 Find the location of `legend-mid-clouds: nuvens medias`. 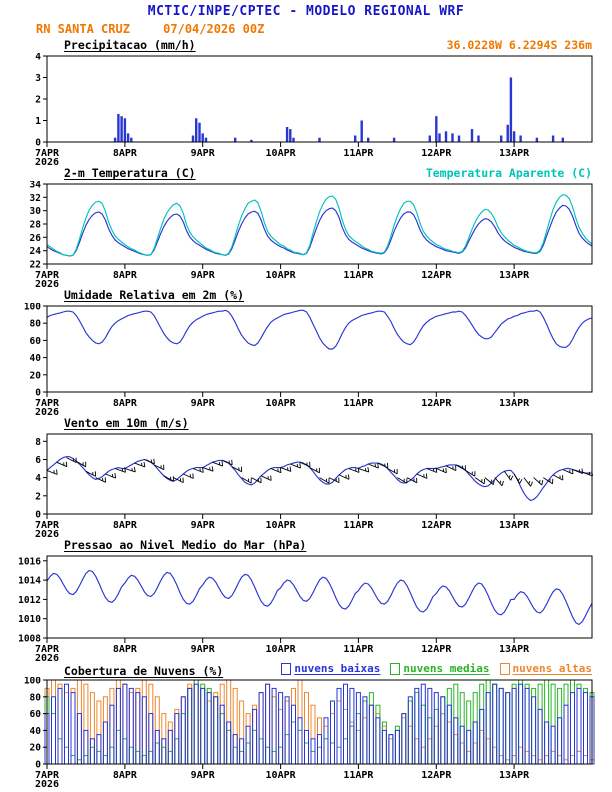

legend-mid-clouds: nuvens medias is located at coordinates (446, 668).